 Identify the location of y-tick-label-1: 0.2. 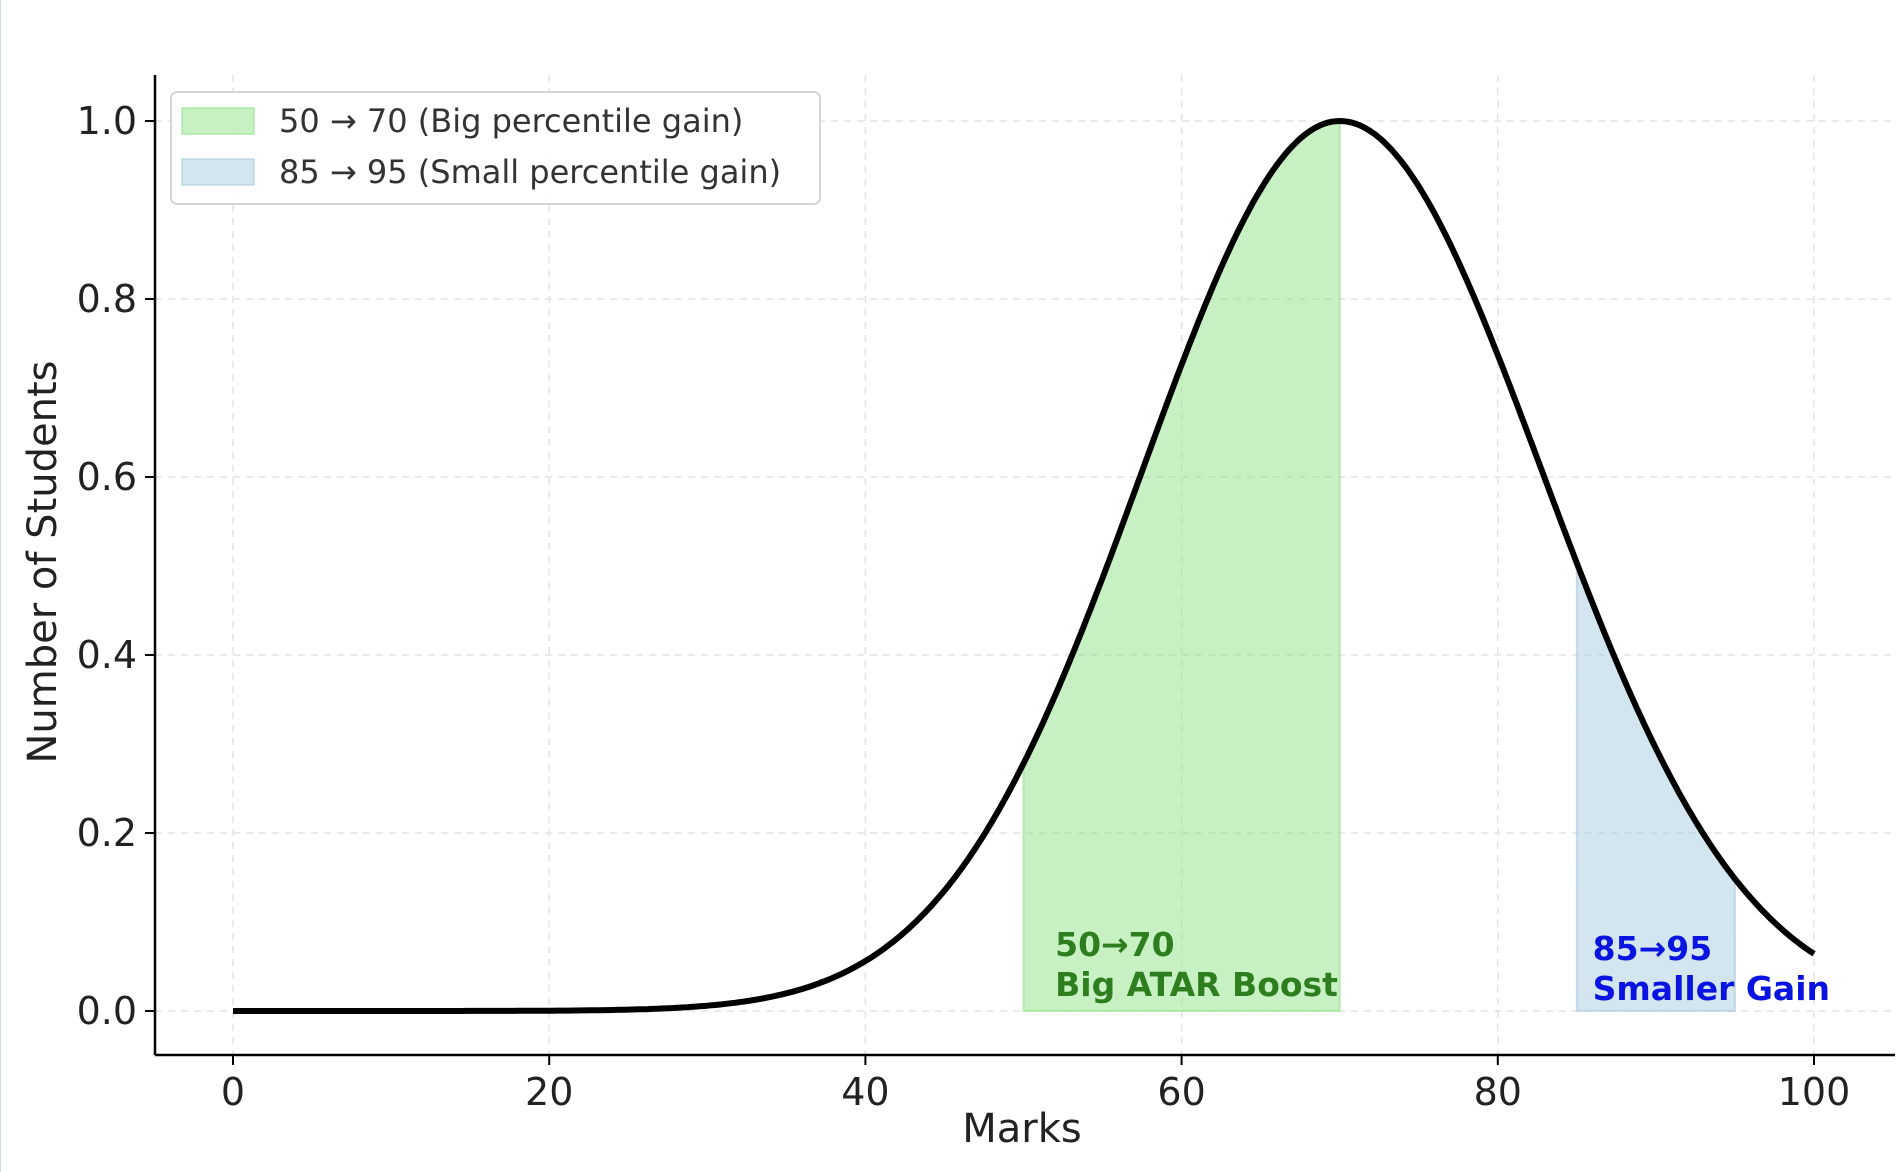
(107, 833).